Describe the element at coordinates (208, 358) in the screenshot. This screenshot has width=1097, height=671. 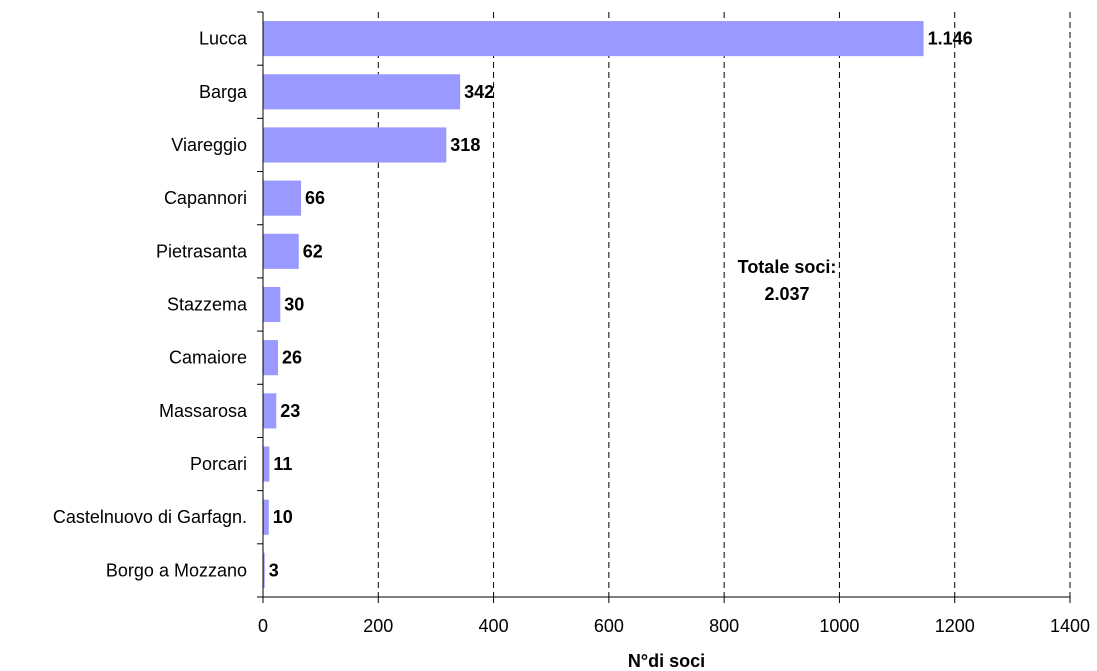
I see `category-label: Camaiore` at that location.